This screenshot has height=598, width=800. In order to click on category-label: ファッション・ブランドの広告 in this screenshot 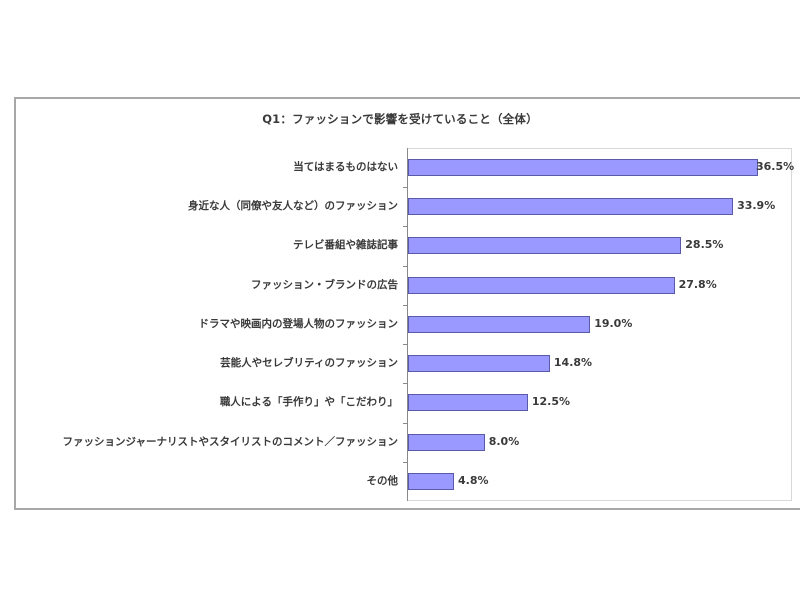, I will do `click(324, 284)`.